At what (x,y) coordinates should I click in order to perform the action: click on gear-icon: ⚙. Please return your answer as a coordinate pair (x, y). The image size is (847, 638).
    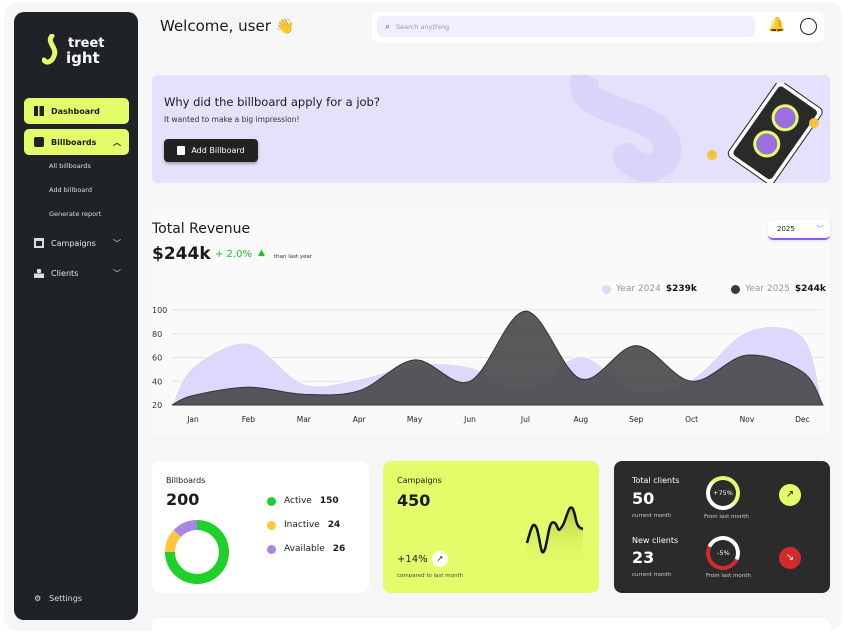
    Looking at the image, I should click on (38, 598).